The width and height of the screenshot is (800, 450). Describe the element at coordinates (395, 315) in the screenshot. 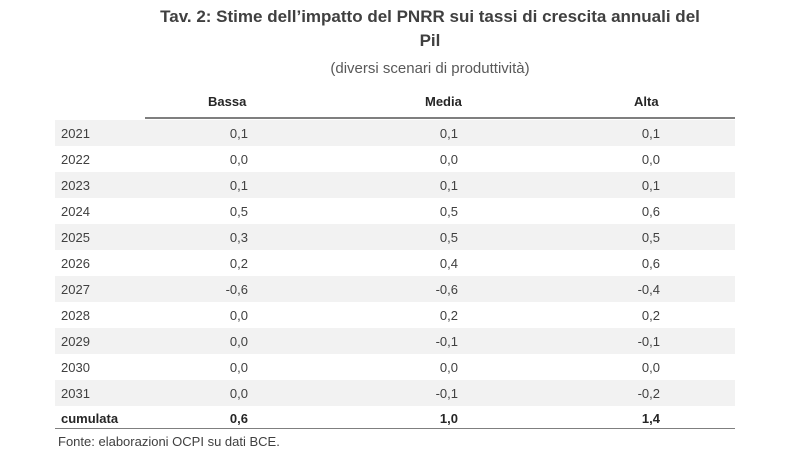

I see `table-row: 2028 0,0 0,2 0,2` at that location.